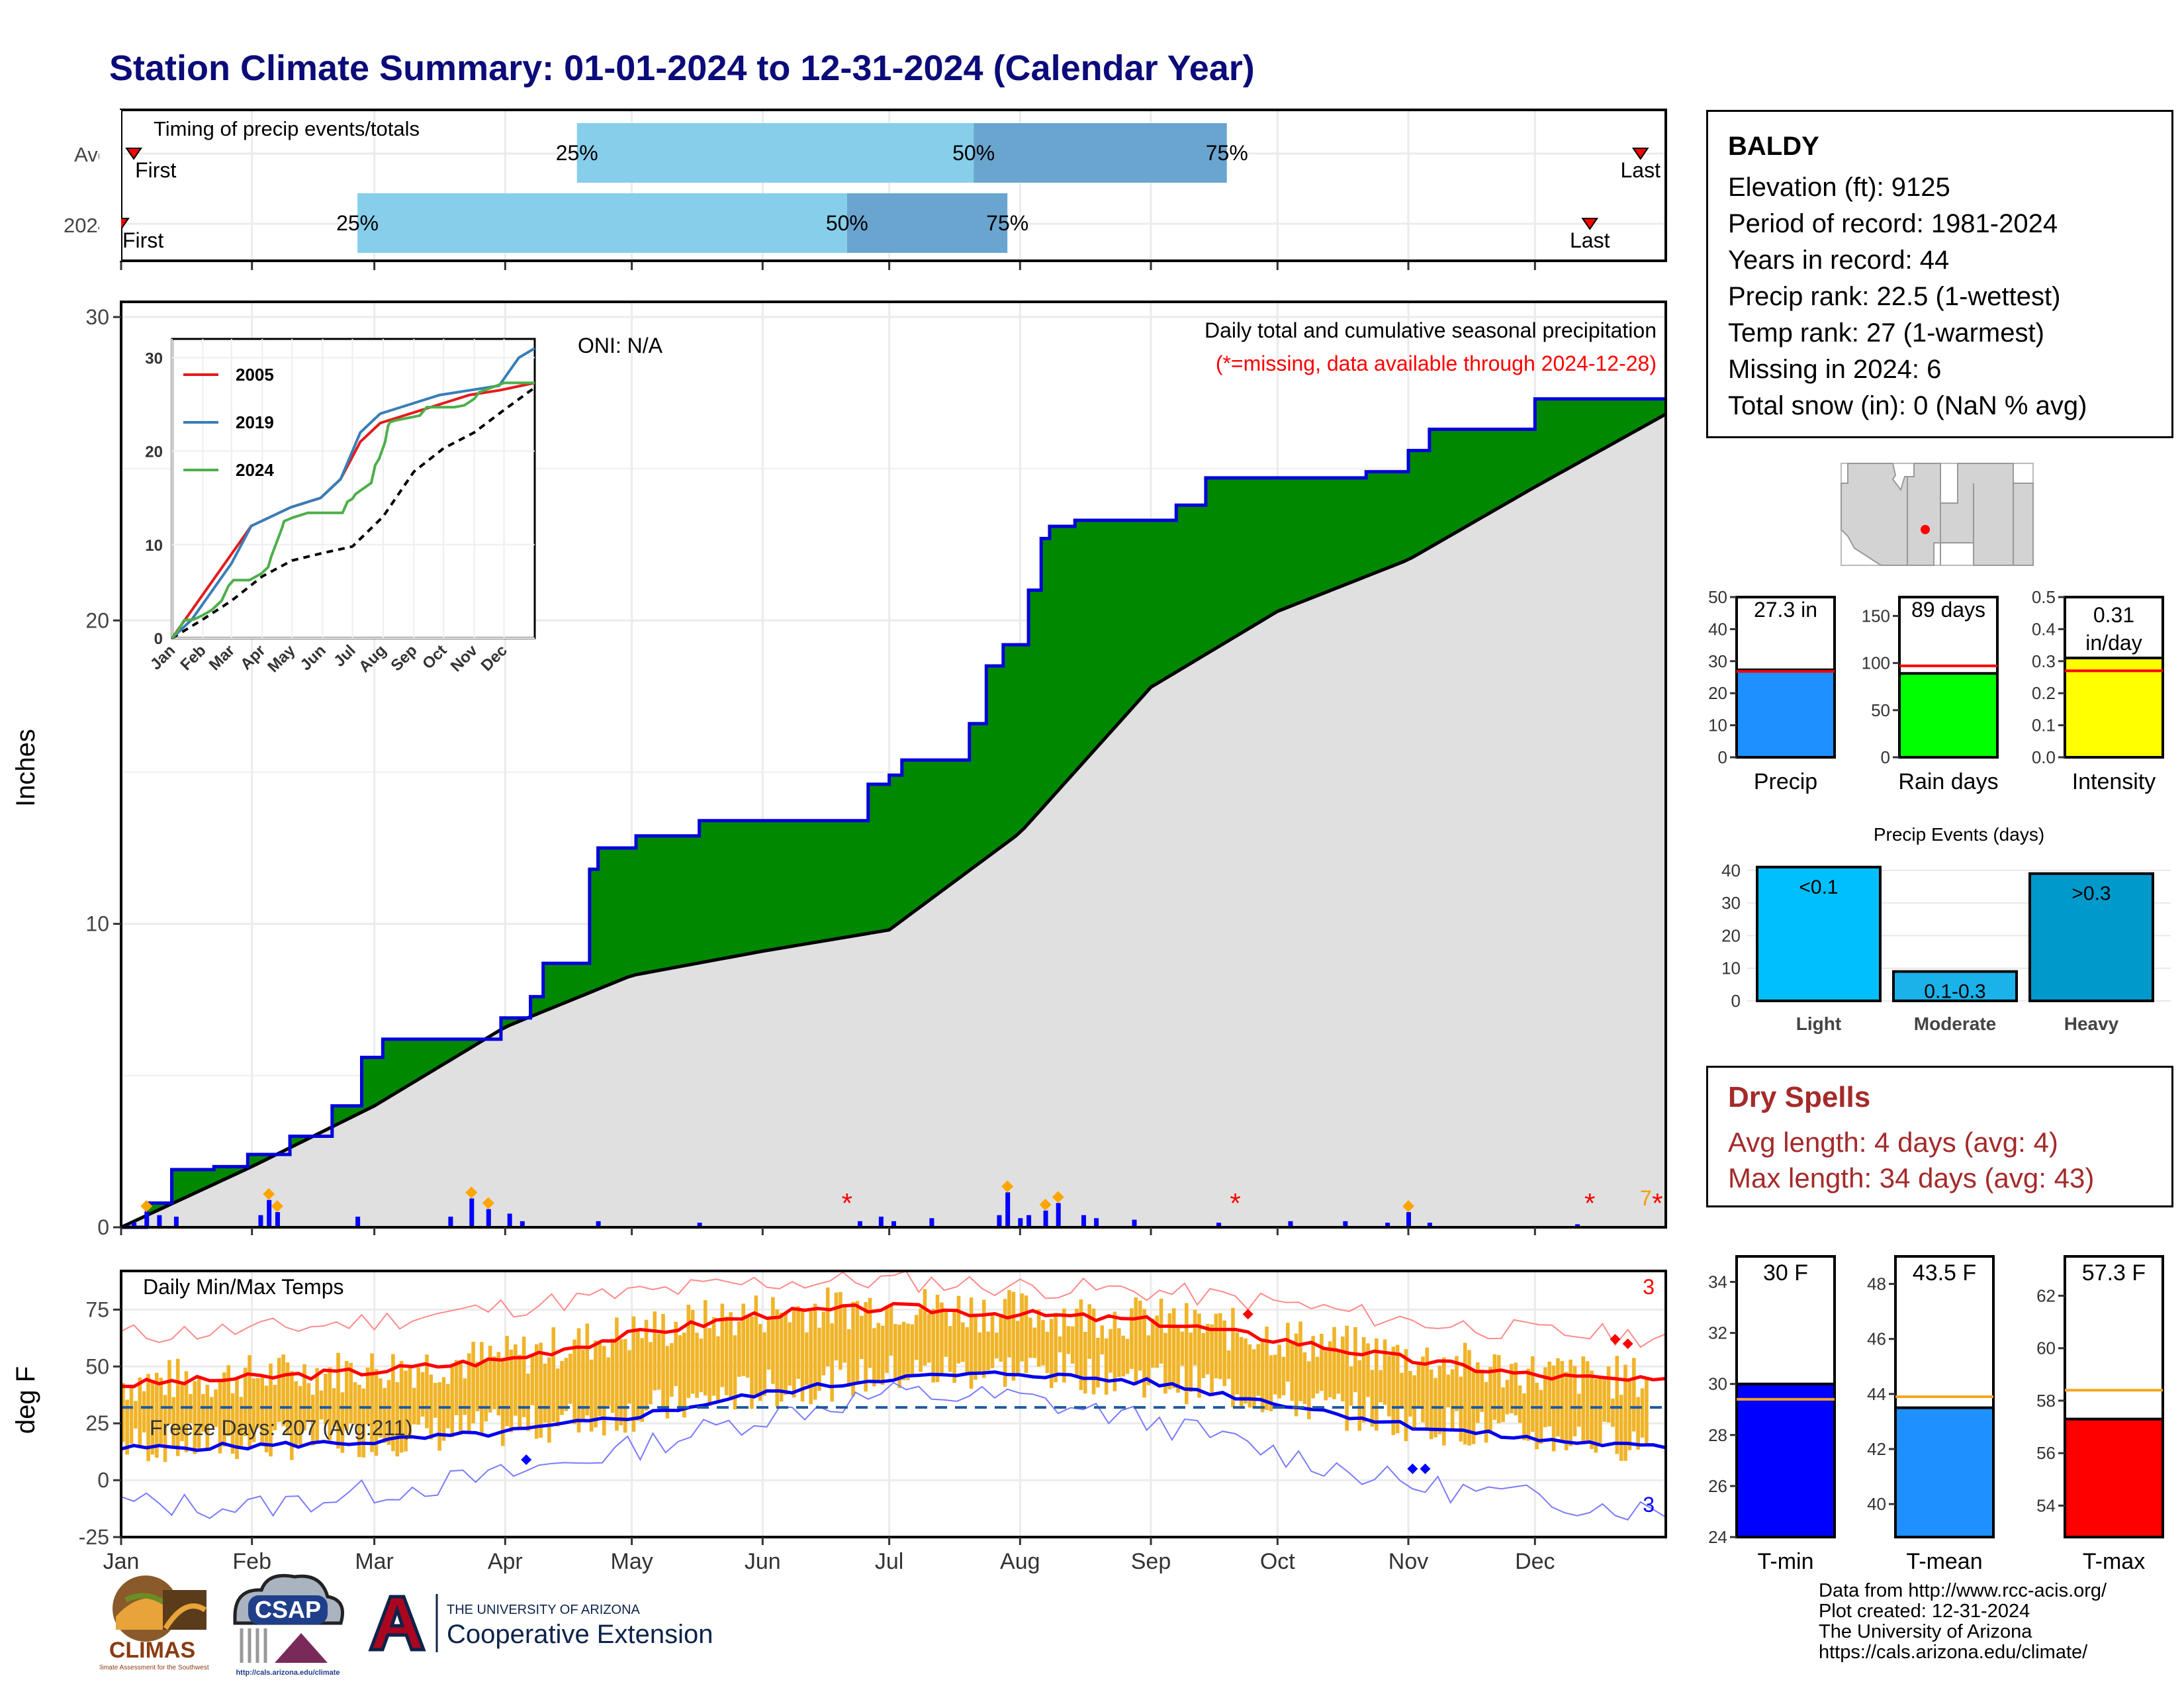 This screenshot has width=2184, height=1688. I want to click on csap-logo: CSAP http://cals.arizona.edu/climate, so click(288, 1625).